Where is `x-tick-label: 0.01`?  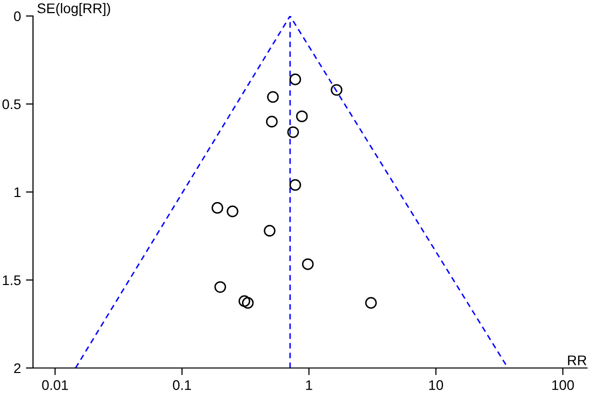
x-tick-label: 0.01 is located at coordinates (55, 385).